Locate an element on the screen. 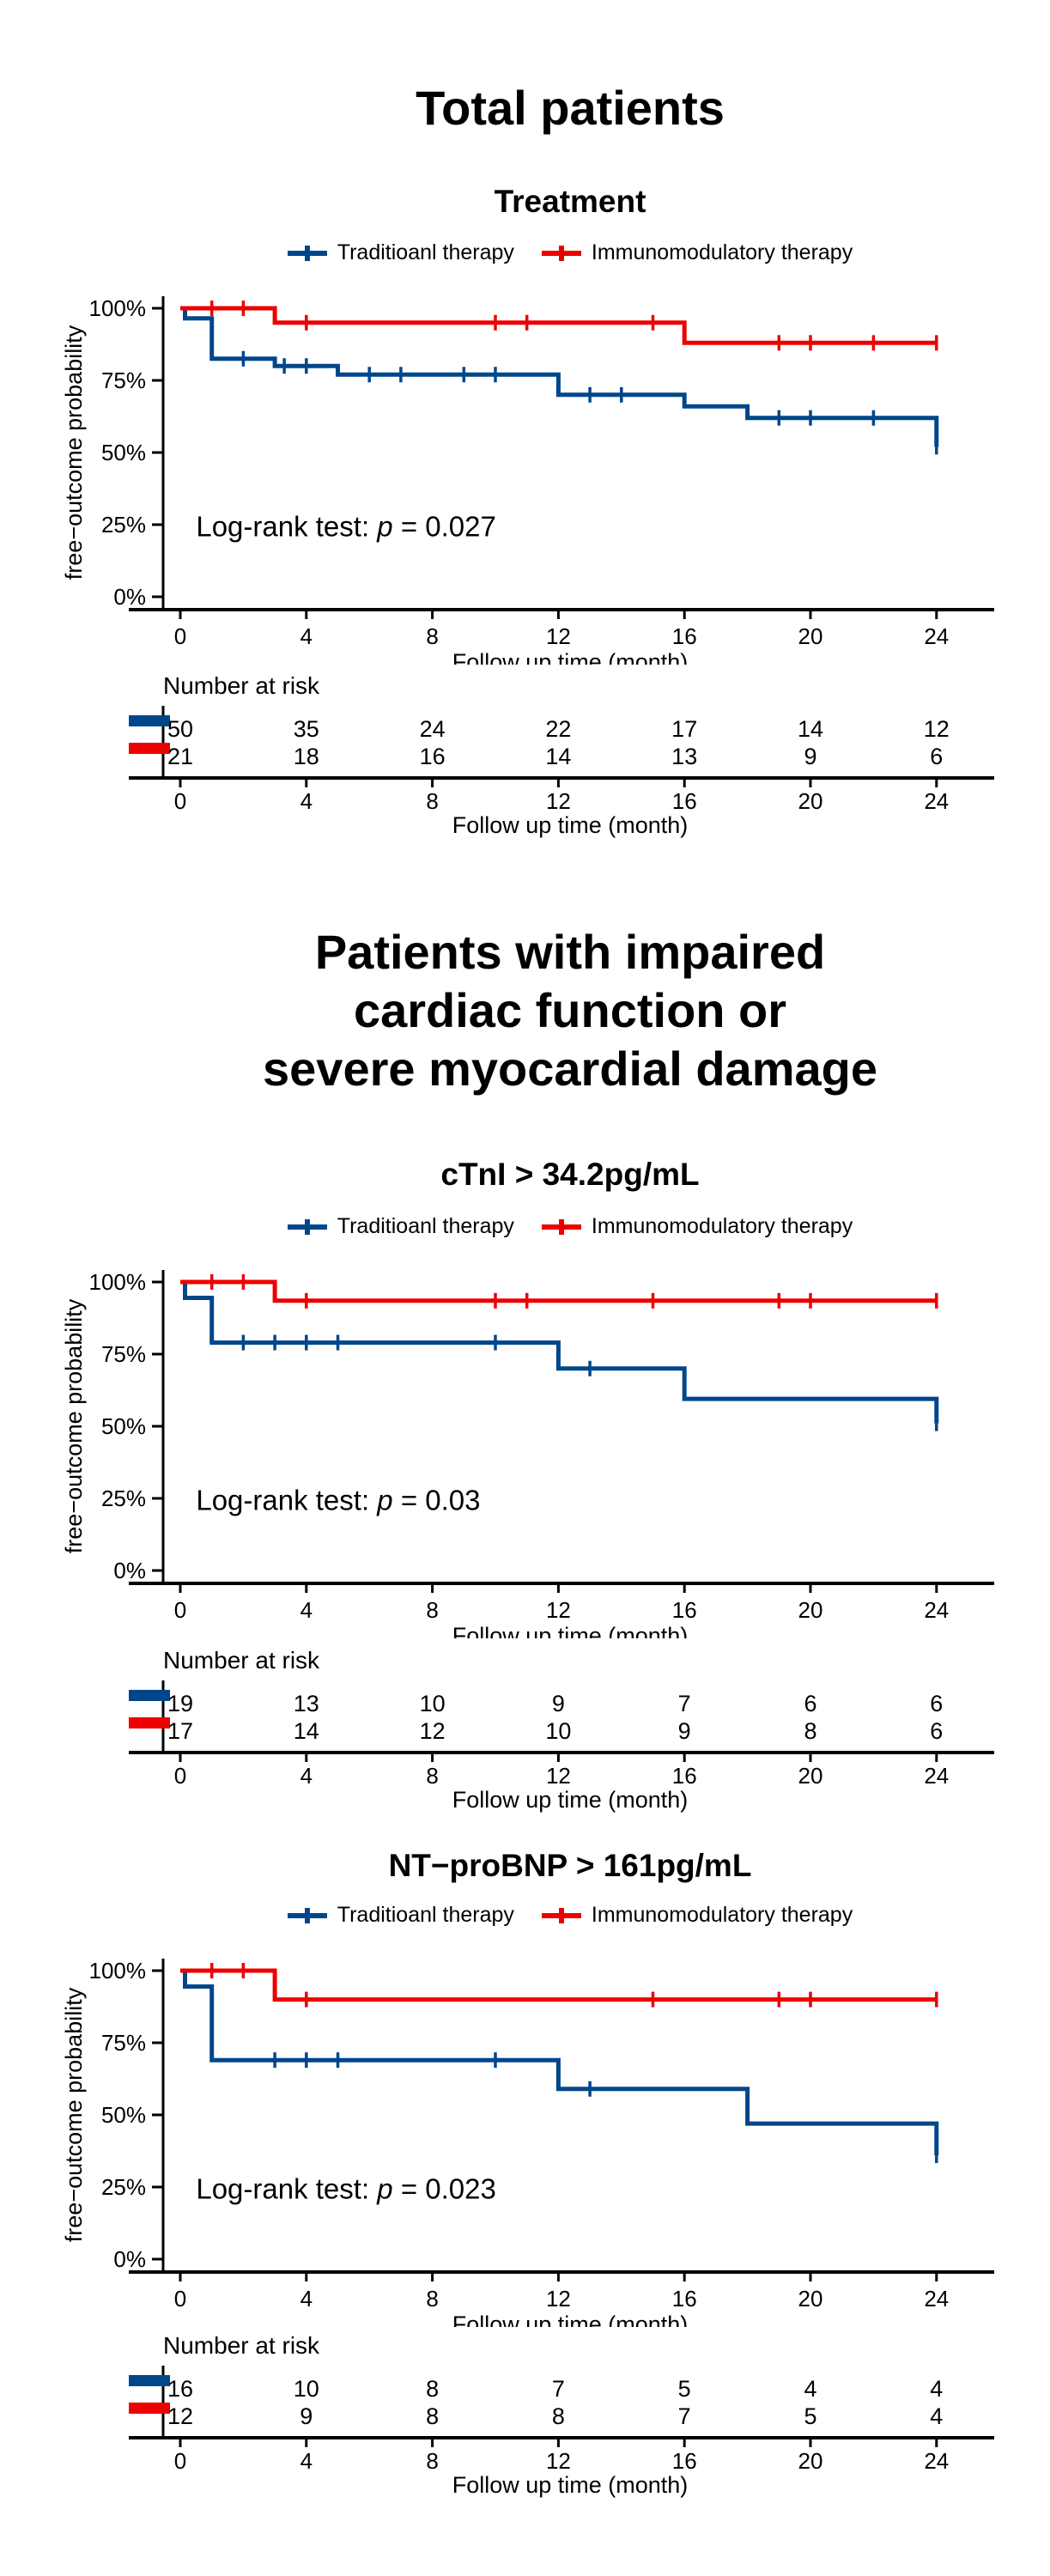  y-tick-label: 75% is located at coordinates (123, 380).